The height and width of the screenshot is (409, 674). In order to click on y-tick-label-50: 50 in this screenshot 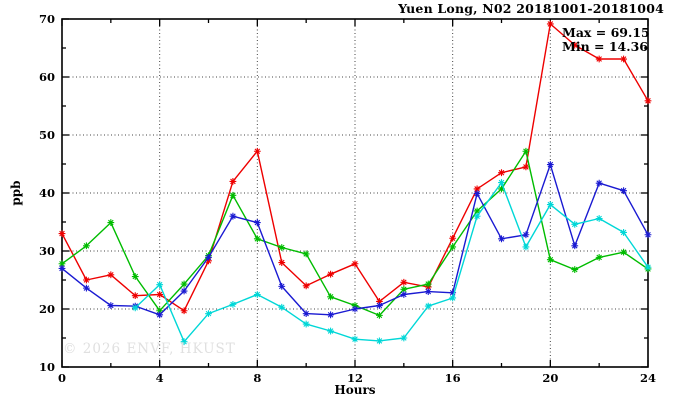, I will do `click(47, 135)`.